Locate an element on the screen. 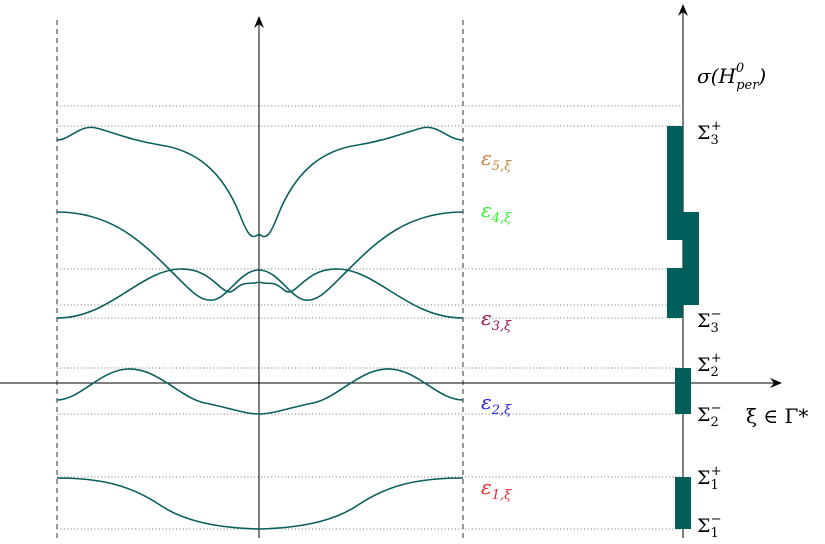 The height and width of the screenshot is (544, 825). eps2-label: ε2,ξ is located at coordinates (496, 404).